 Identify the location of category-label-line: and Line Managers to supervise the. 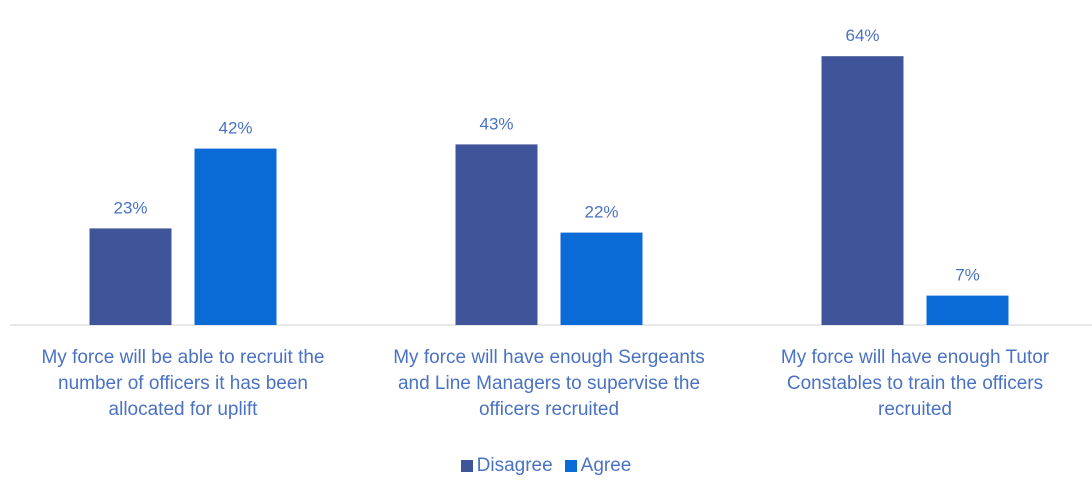
(549, 383).